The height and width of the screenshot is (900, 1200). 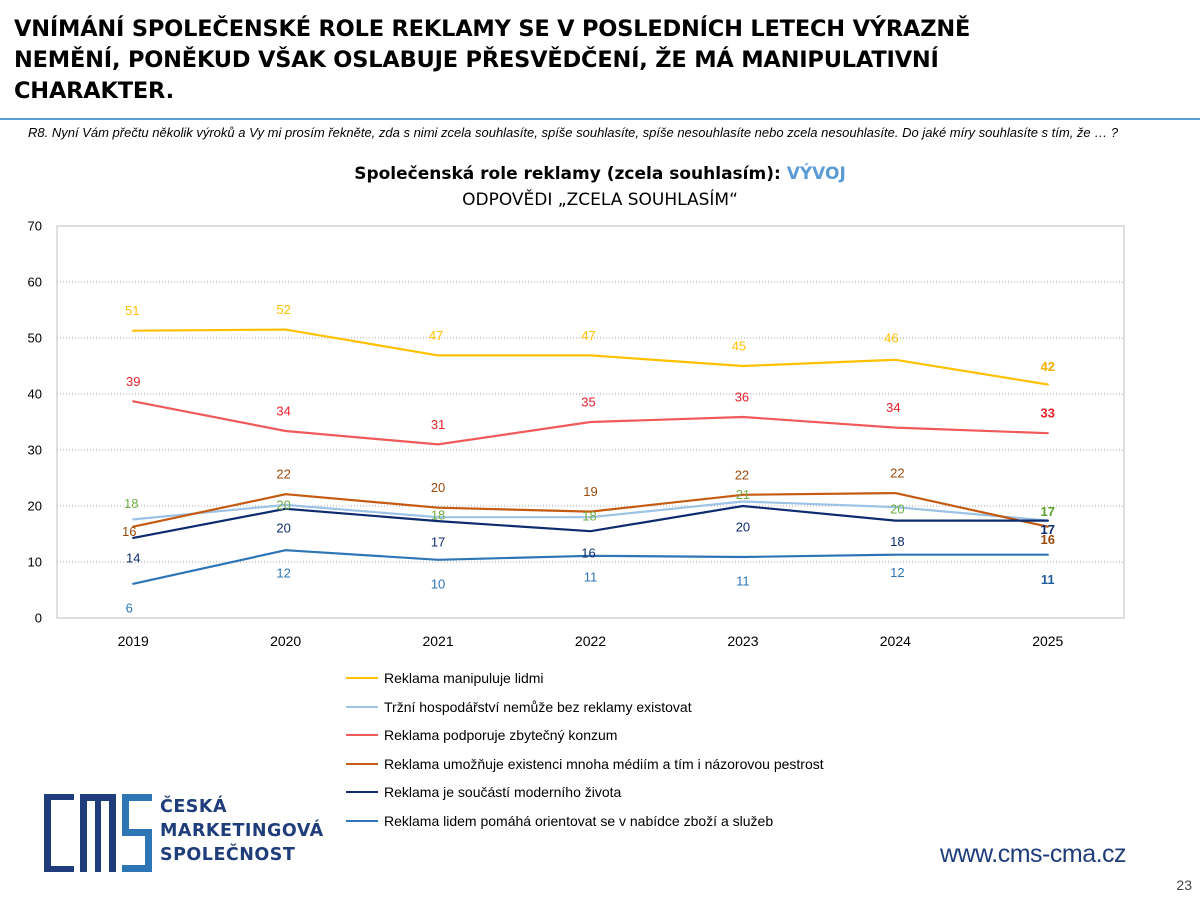 I want to click on data-label: 36, so click(x=742, y=396).